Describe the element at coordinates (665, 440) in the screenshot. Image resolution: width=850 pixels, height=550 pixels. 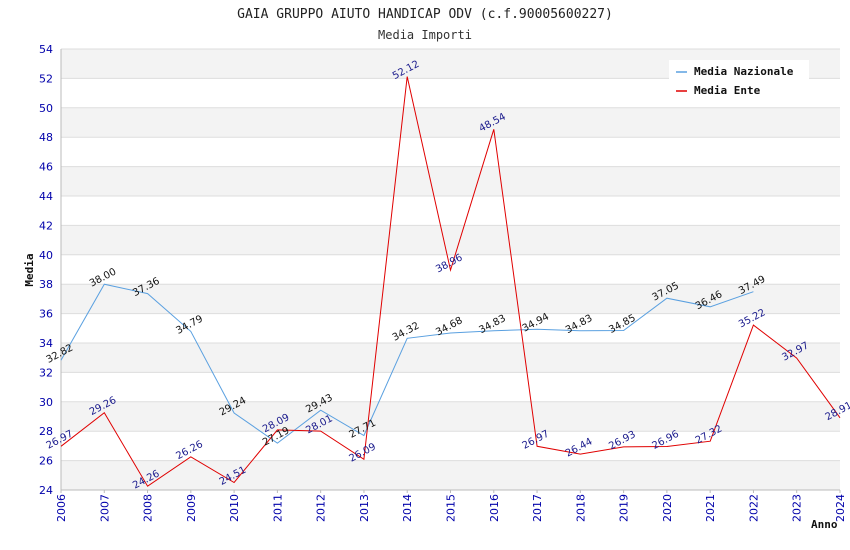
I see `data-label: 26.96` at that location.